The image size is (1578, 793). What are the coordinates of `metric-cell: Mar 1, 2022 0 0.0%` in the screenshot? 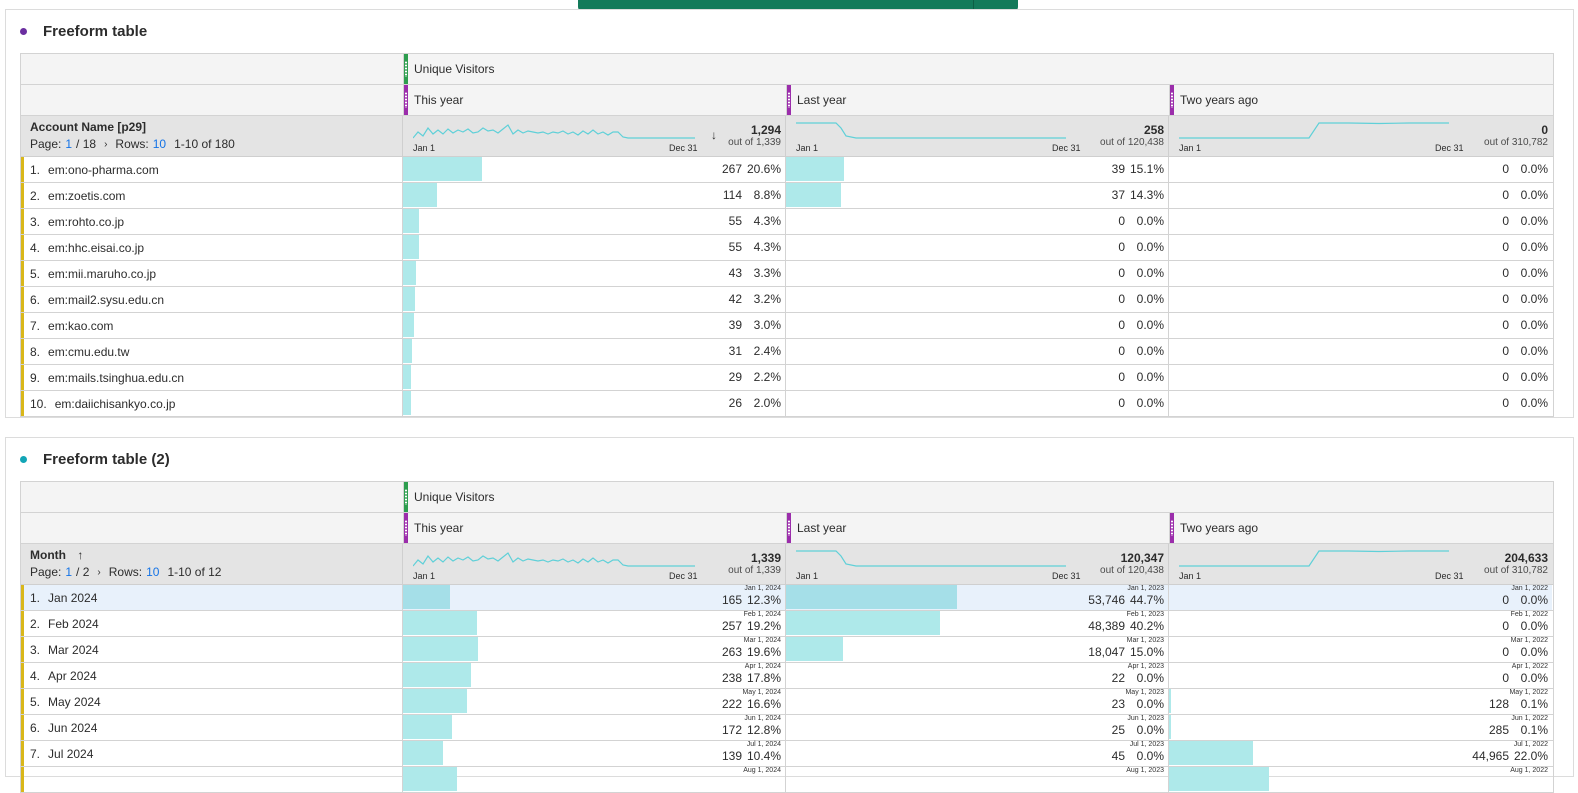 It's located at (1360, 649).